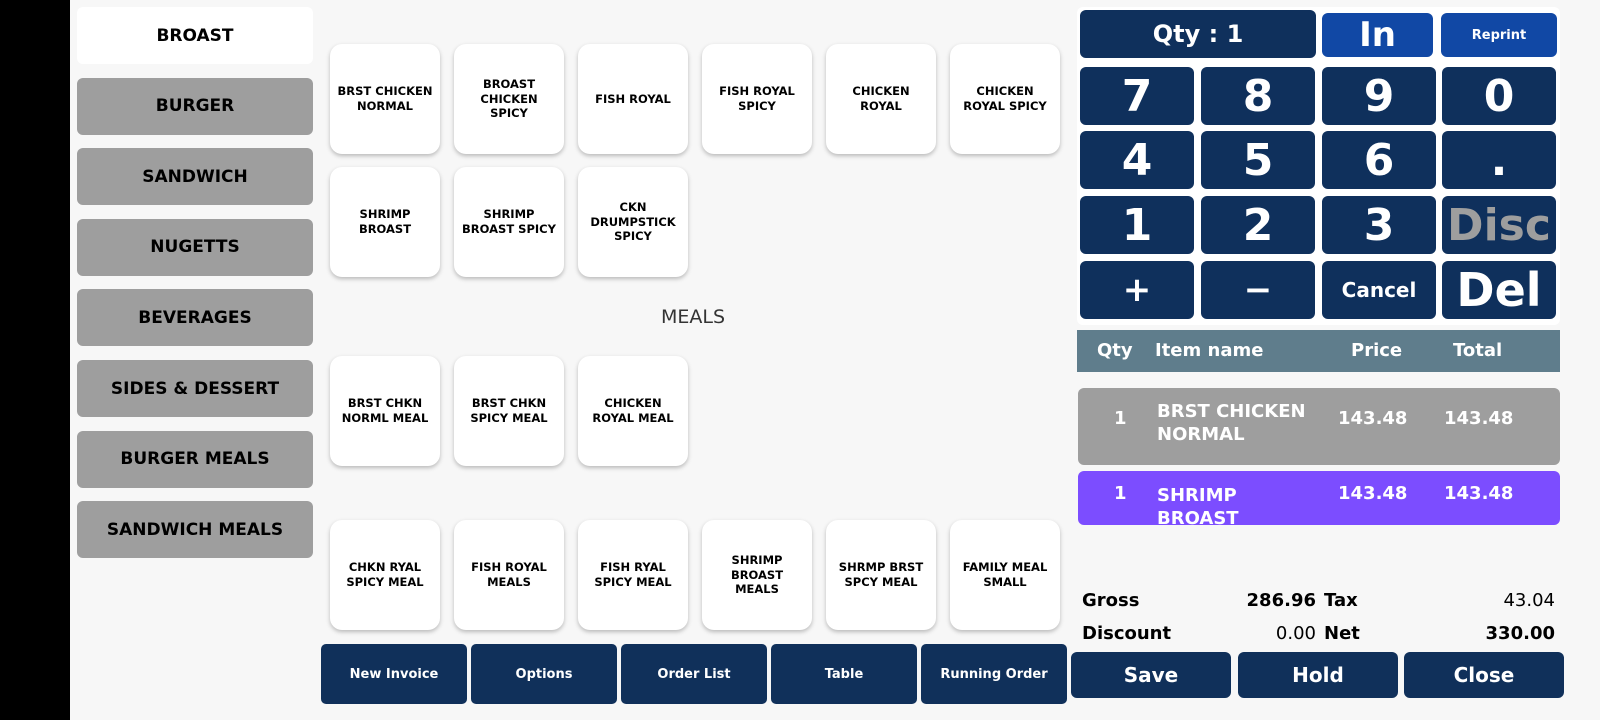 Image resolution: width=1600 pixels, height=720 pixels. What do you see at coordinates (195, 177) in the screenshot?
I see `category-sandwich: SANDWICH` at bounding box center [195, 177].